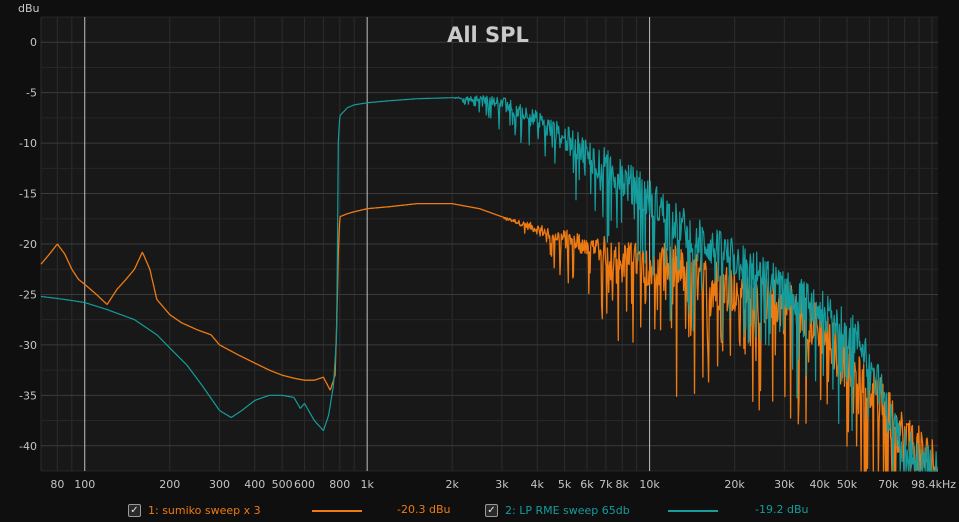 The height and width of the screenshot is (522, 959). Describe the element at coordinates (933, 484) in the screenshot. I see `x-tick-label: 98.4kHz` at that location.